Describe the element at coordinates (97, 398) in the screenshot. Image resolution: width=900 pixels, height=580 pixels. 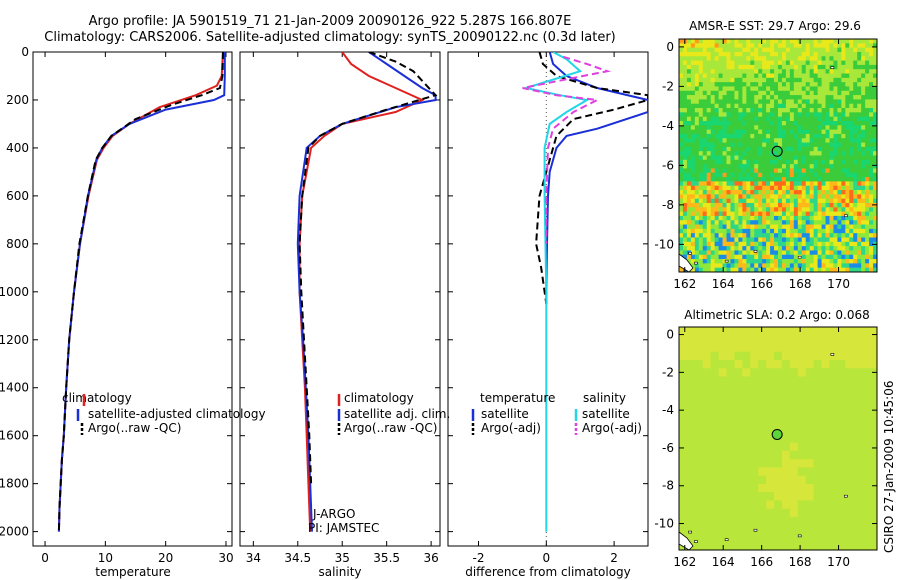
I see `temp-legend-label-1: climatology` at that location.